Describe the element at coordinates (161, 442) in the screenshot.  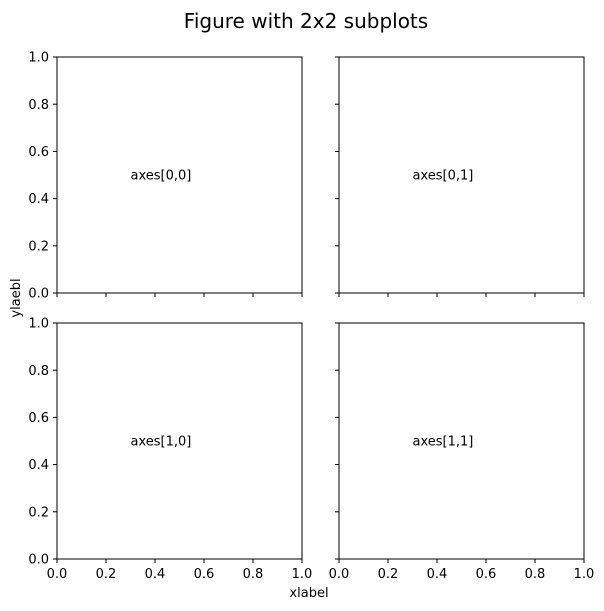
I see `subplot-annotation: axes[1,0]` at that location.